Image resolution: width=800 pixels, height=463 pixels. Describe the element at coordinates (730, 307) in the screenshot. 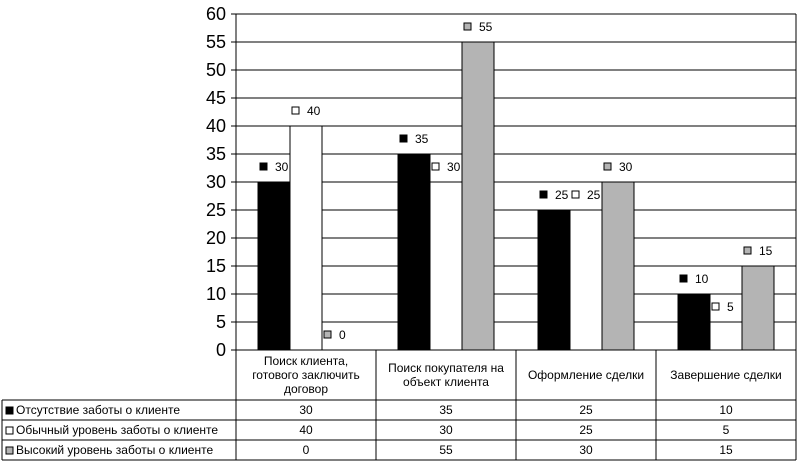

I see `data-label: 5` at that location.